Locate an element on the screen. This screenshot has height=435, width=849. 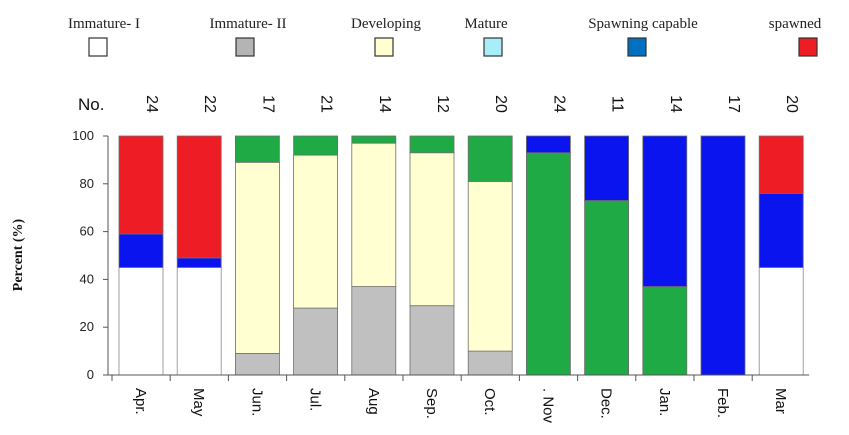
y-axis: 0 20 40 60 80 100 is located at coordinates (90, 255).